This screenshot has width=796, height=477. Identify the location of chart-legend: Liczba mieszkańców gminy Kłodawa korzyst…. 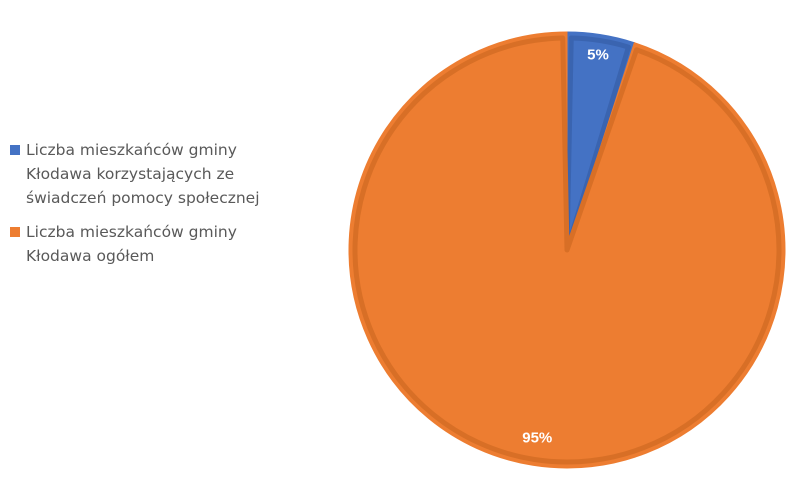
(150, 208).